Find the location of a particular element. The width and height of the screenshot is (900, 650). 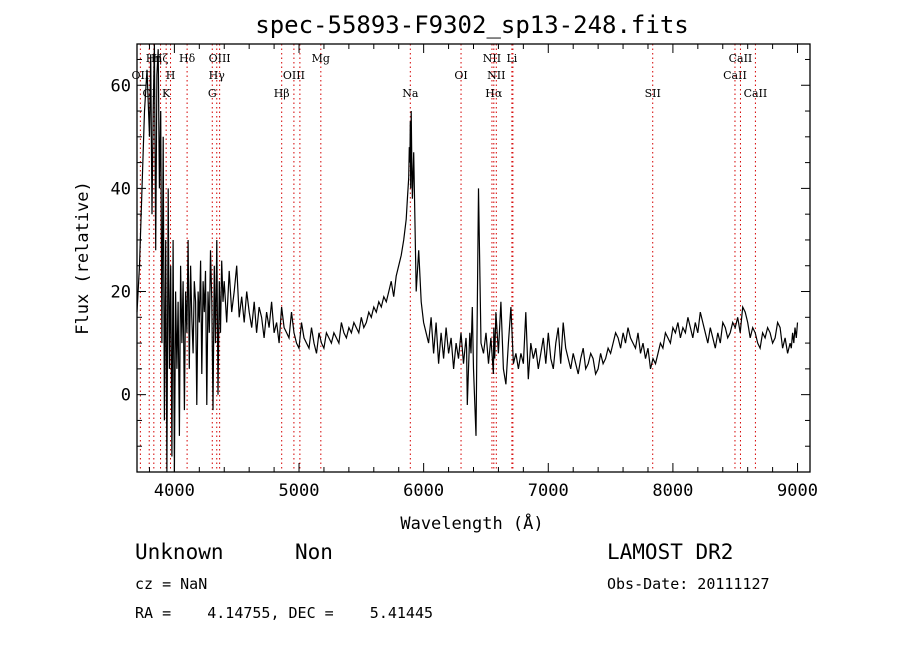

line-marker-label: Mg is located at coordinates (321, 58).